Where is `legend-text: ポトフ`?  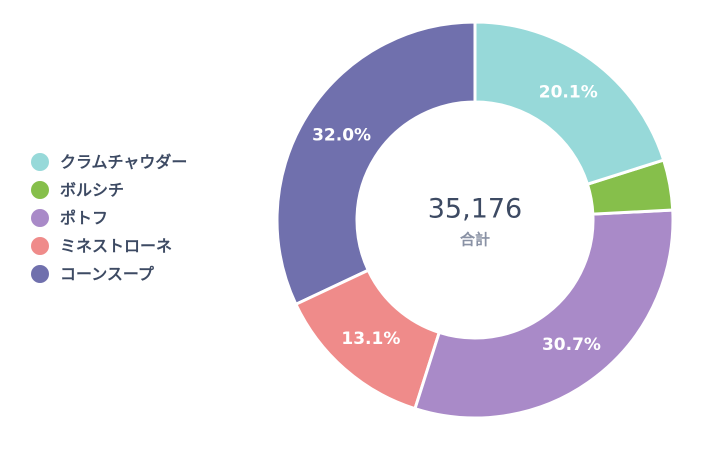 legend-text: ポトフ is located at coordinates (84, 218).